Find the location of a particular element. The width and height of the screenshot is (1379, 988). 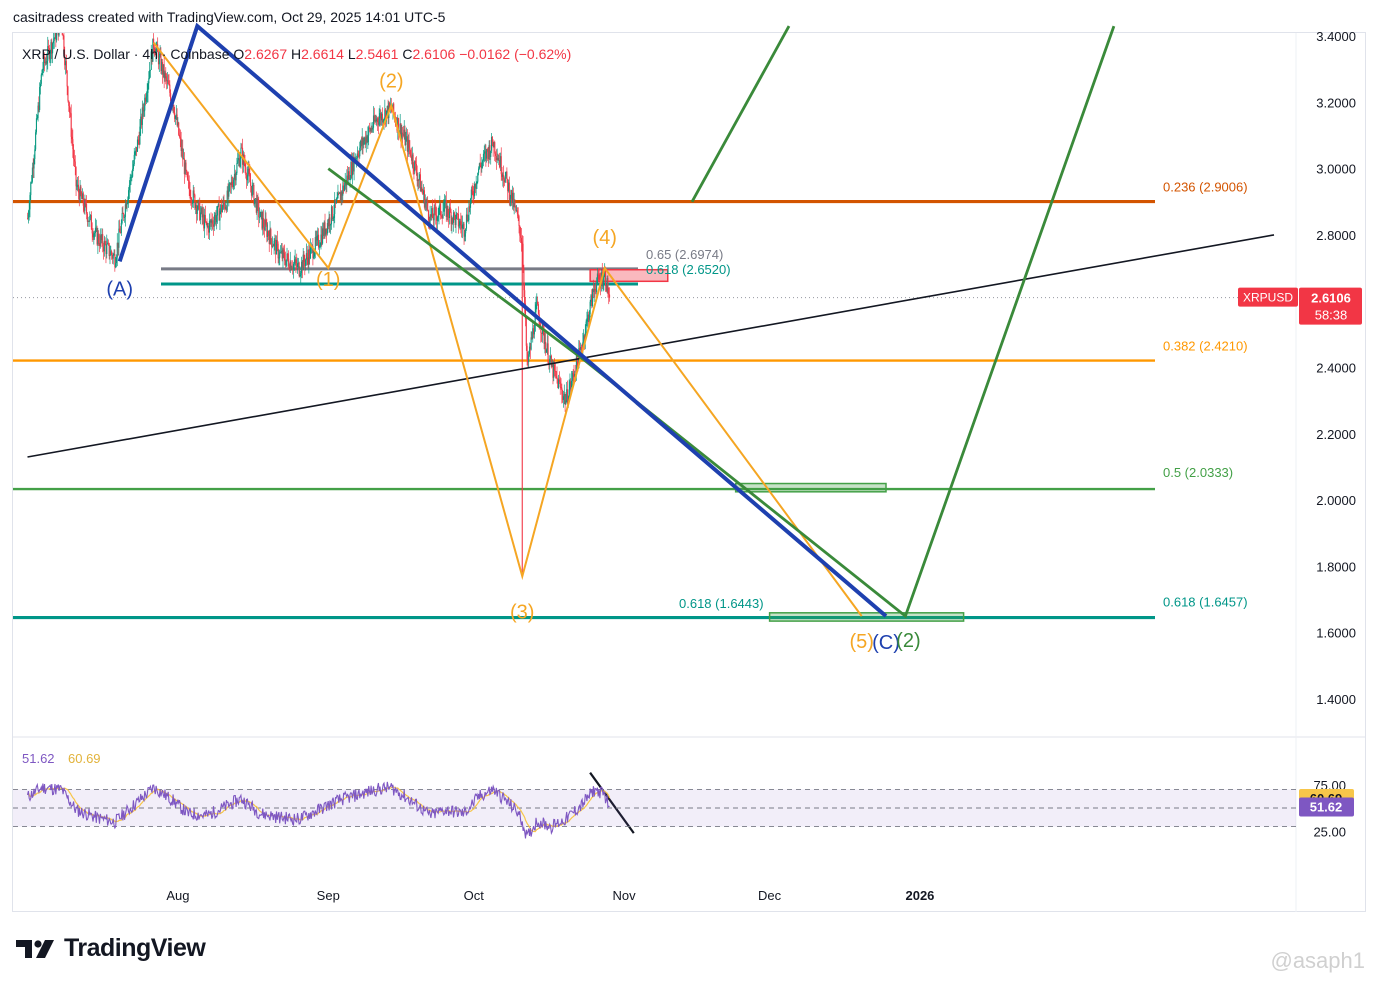

x-tick-label: Sep is located at coordinates (328, 895).